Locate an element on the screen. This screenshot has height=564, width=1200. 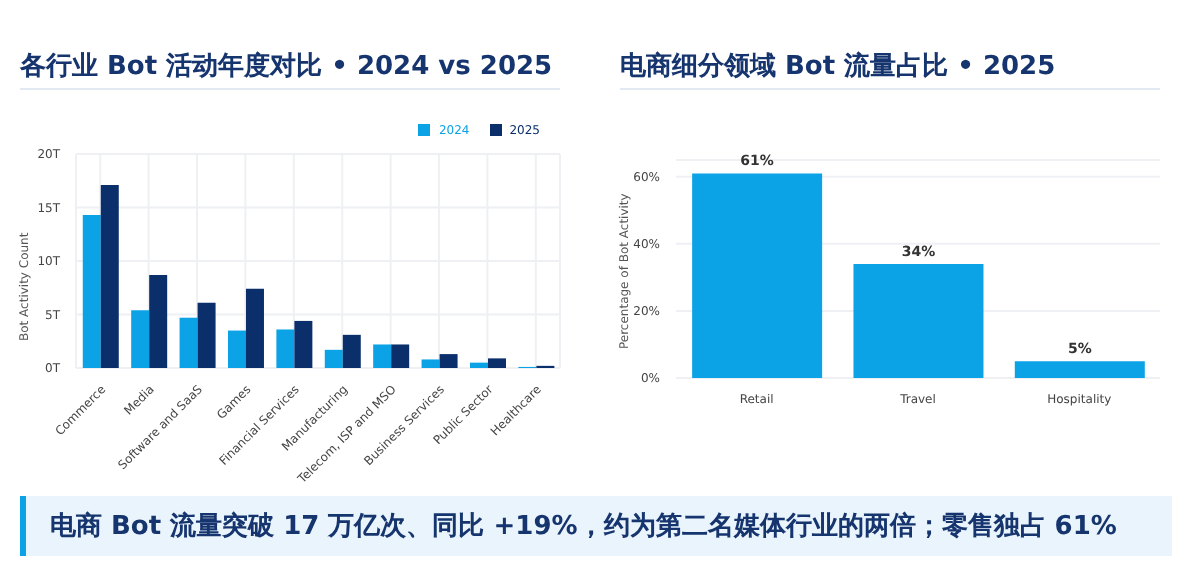
chart-title: 各行业 Bot 活动年度对比 • 2024 vs 2025 is located at coordinates (286, 66).